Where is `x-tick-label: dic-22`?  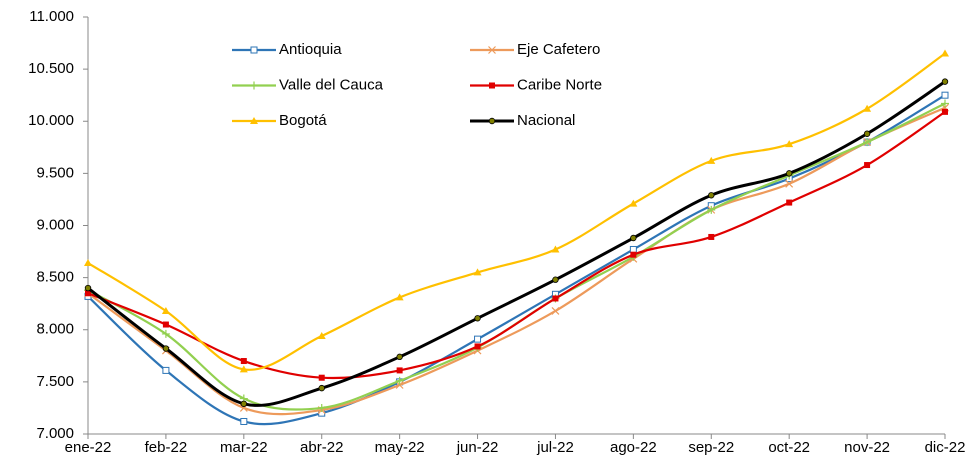
x-tick-label: dic-22 is located at coordinates (945, 447).